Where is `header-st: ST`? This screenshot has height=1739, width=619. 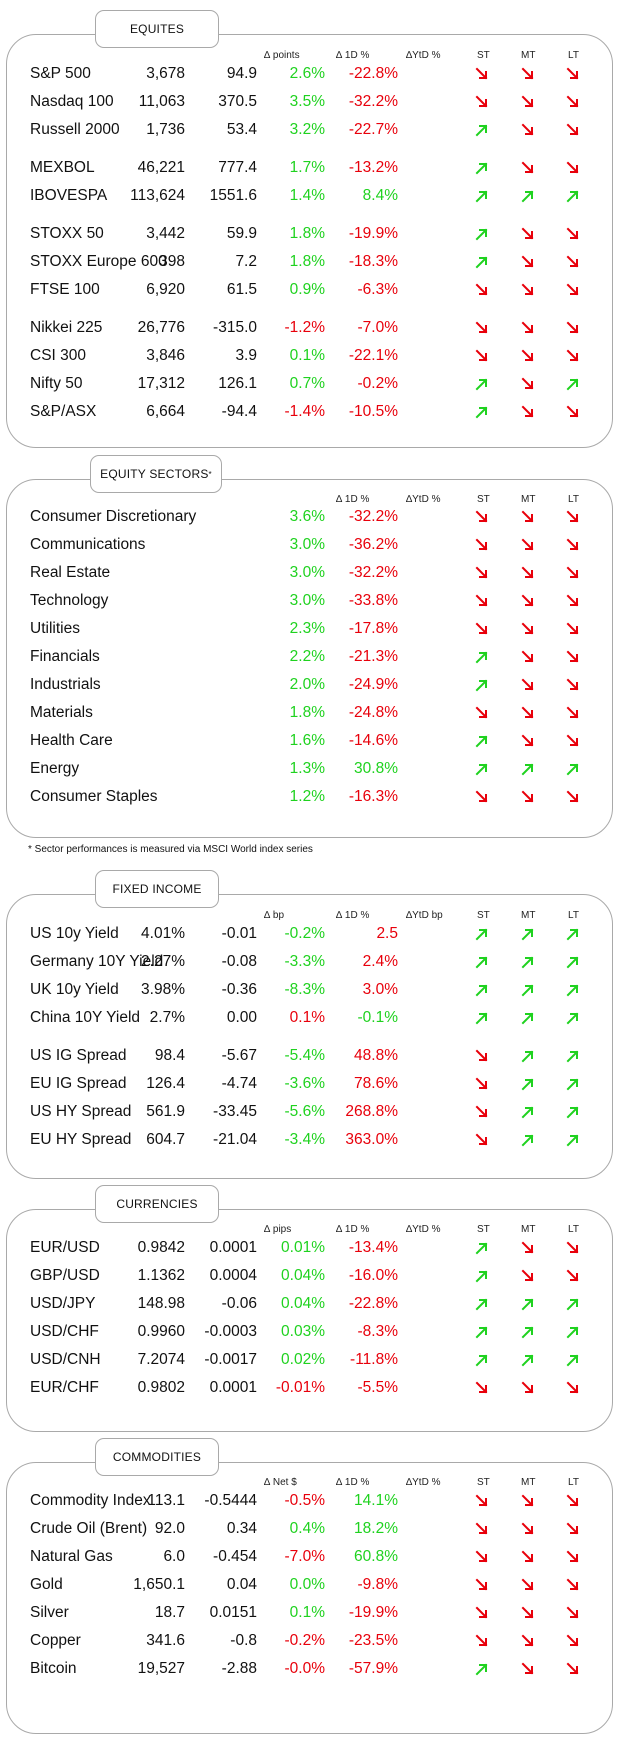
header-st: ST is located at coordinates (483, 1229).